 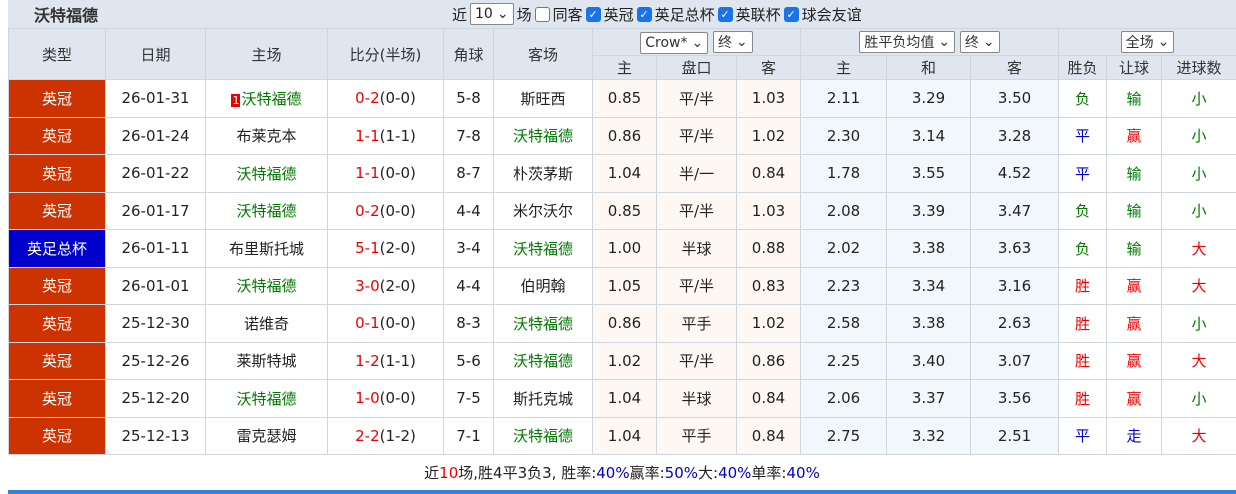 I want to click on win-odds: 2.23, so click(x=844, y=285).